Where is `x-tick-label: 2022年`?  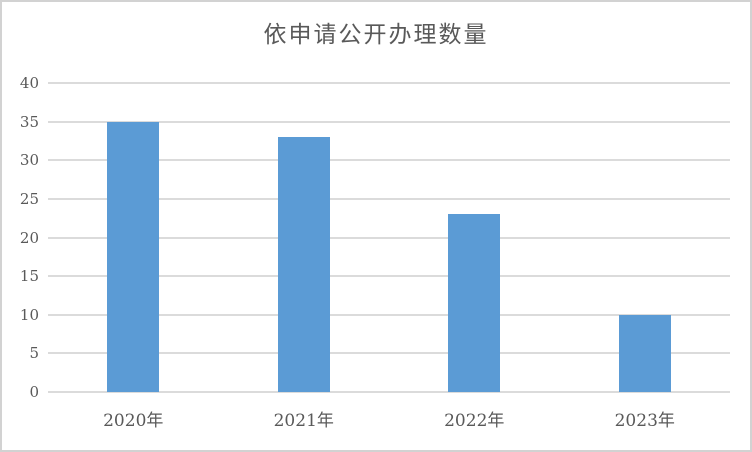 x-tick-label: 2022年 is located at coordinates (474, 421).